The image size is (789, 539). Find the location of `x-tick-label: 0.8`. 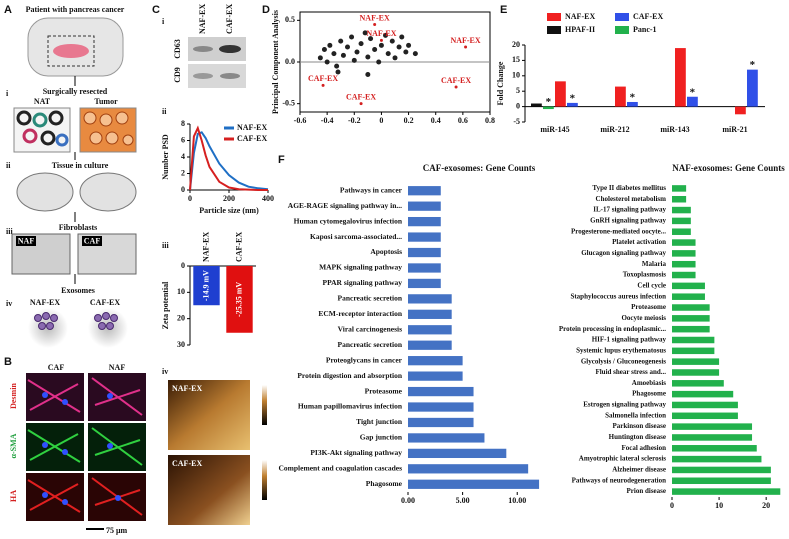

x-tick-label: 0.8 is located at coordinates (490, 120).